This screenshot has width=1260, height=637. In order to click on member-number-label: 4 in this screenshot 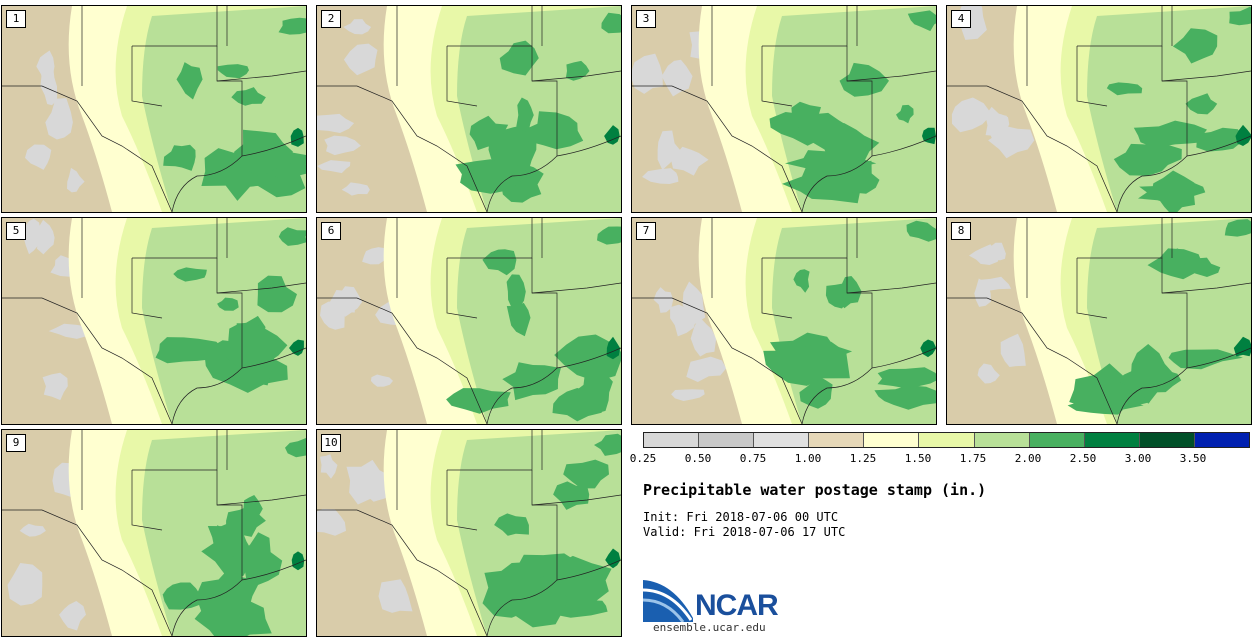, I will do `click(961, 19)`.